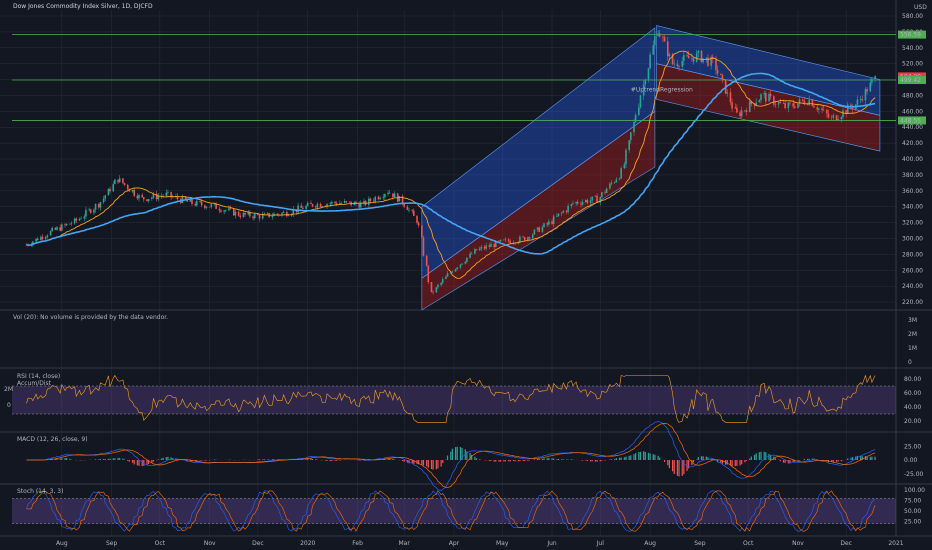 This screenshot has width=932, height=550. What do you see at coordinates (911, 460) in the screenshot?
I see `macd-tick-label: 0.00` at bounding box center [911, 460].